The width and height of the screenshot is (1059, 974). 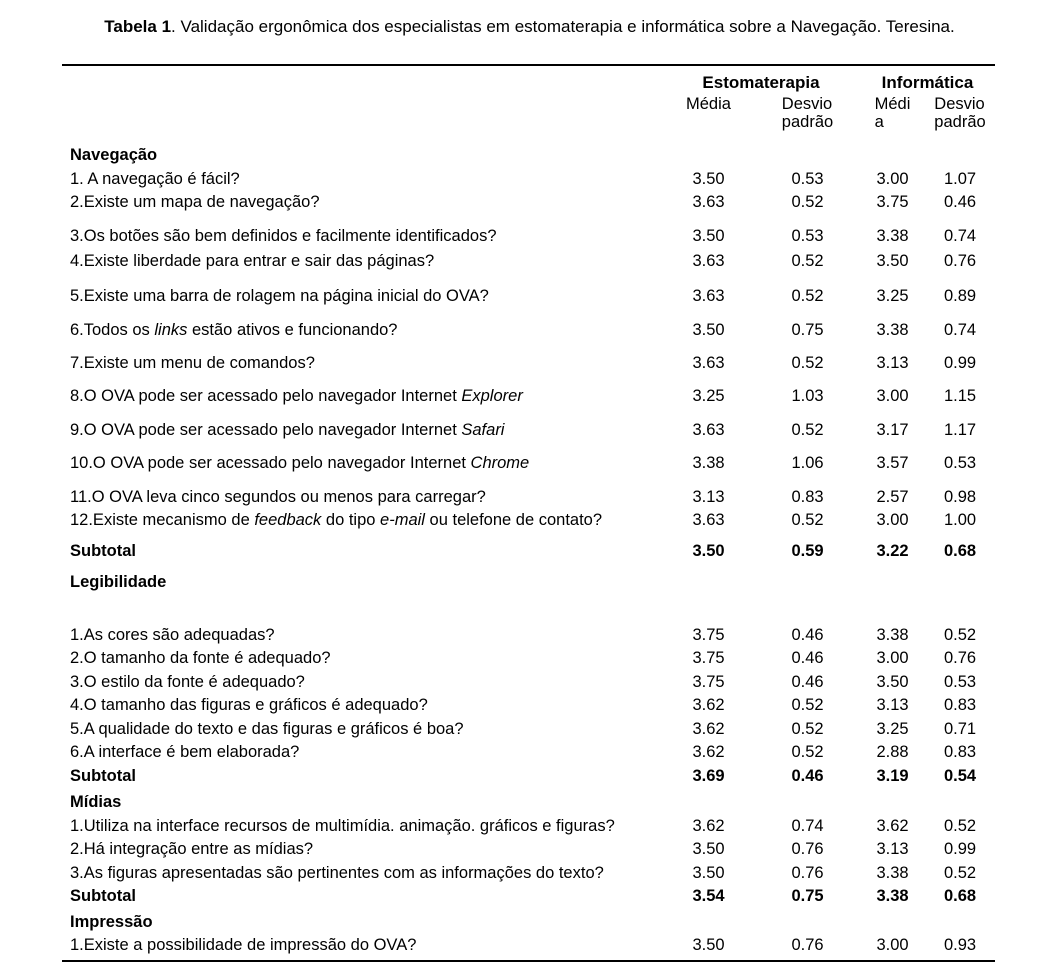 What do you see at coordinates (96, 802) in the screenshot?
I see `section-title: Mídias` at bounding box center [96, 802].